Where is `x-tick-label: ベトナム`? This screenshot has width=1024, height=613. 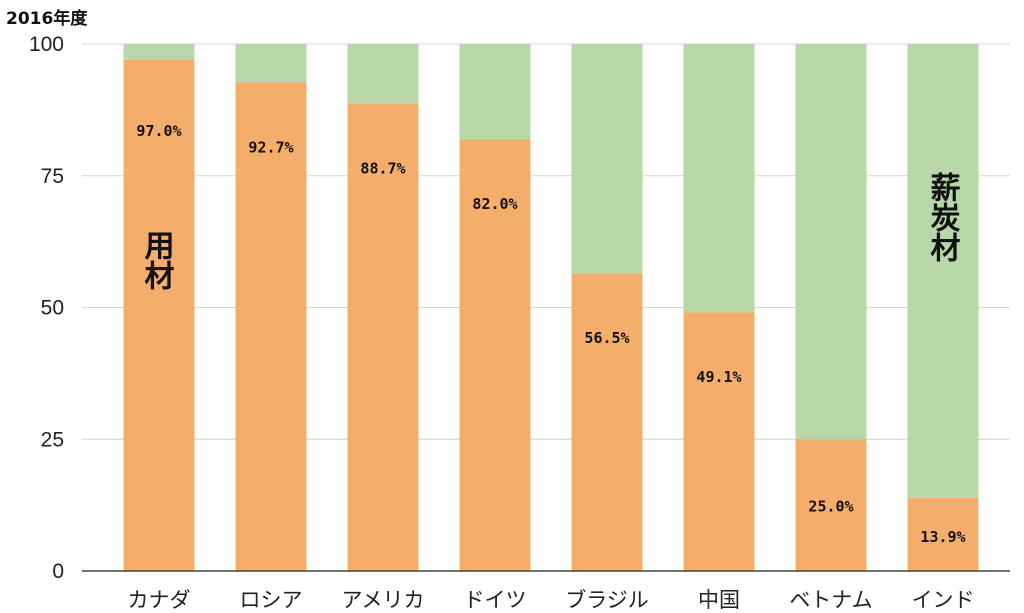
x-tick-label: ベトナム is located at coordinates (830, 600).